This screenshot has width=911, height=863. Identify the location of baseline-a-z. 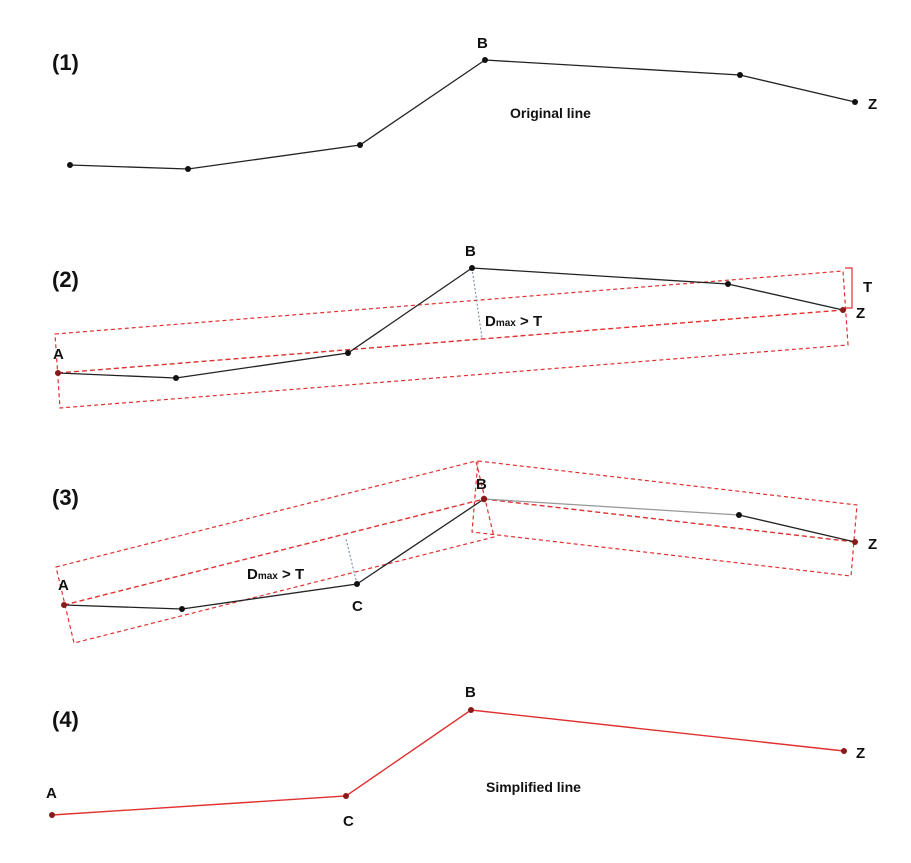
(450, 341).